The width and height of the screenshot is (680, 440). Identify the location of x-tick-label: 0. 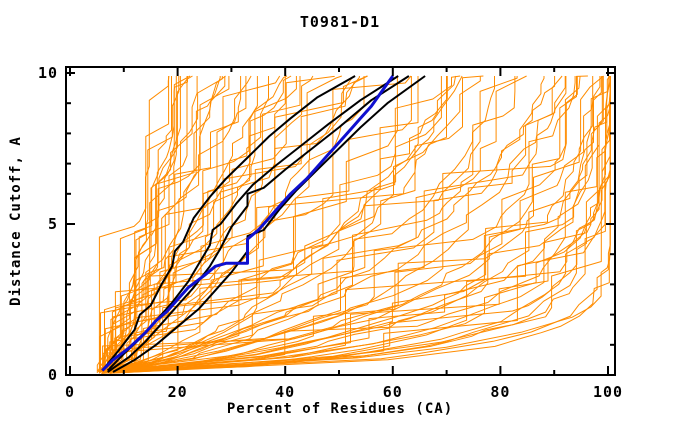
(70, 392).